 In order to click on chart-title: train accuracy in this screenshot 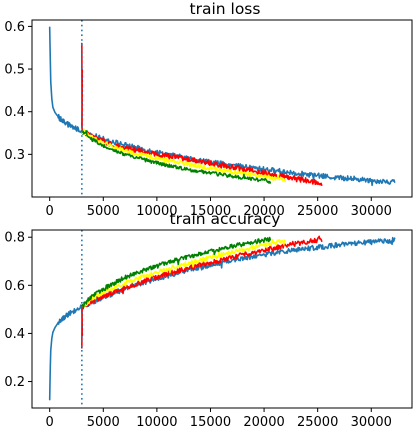, I will do `click(225, 219)`.